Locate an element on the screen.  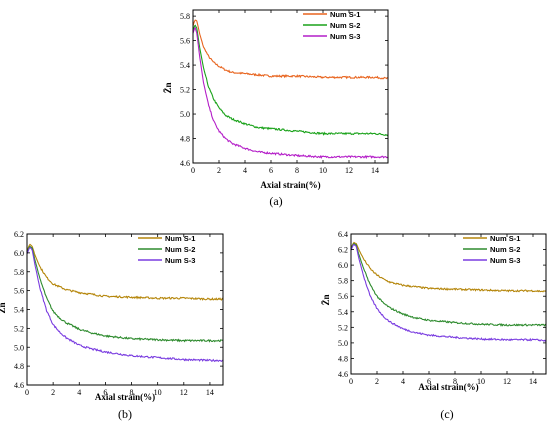
panel-label: (c) is located at coordinates (446, 414).